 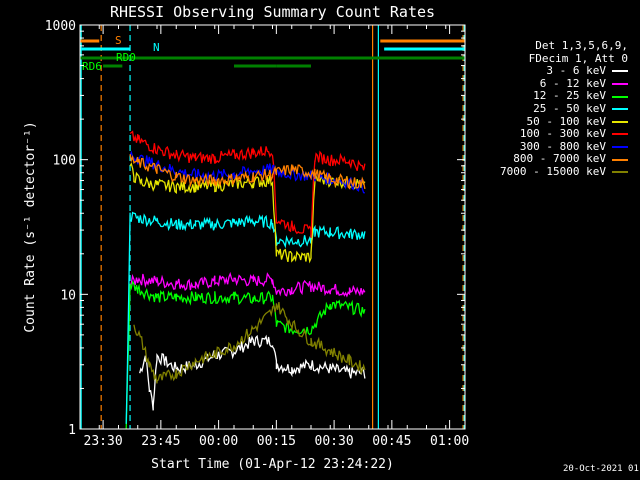 I want to click on legend-label: 50 - 100 keV, so click(x=566, y=121).